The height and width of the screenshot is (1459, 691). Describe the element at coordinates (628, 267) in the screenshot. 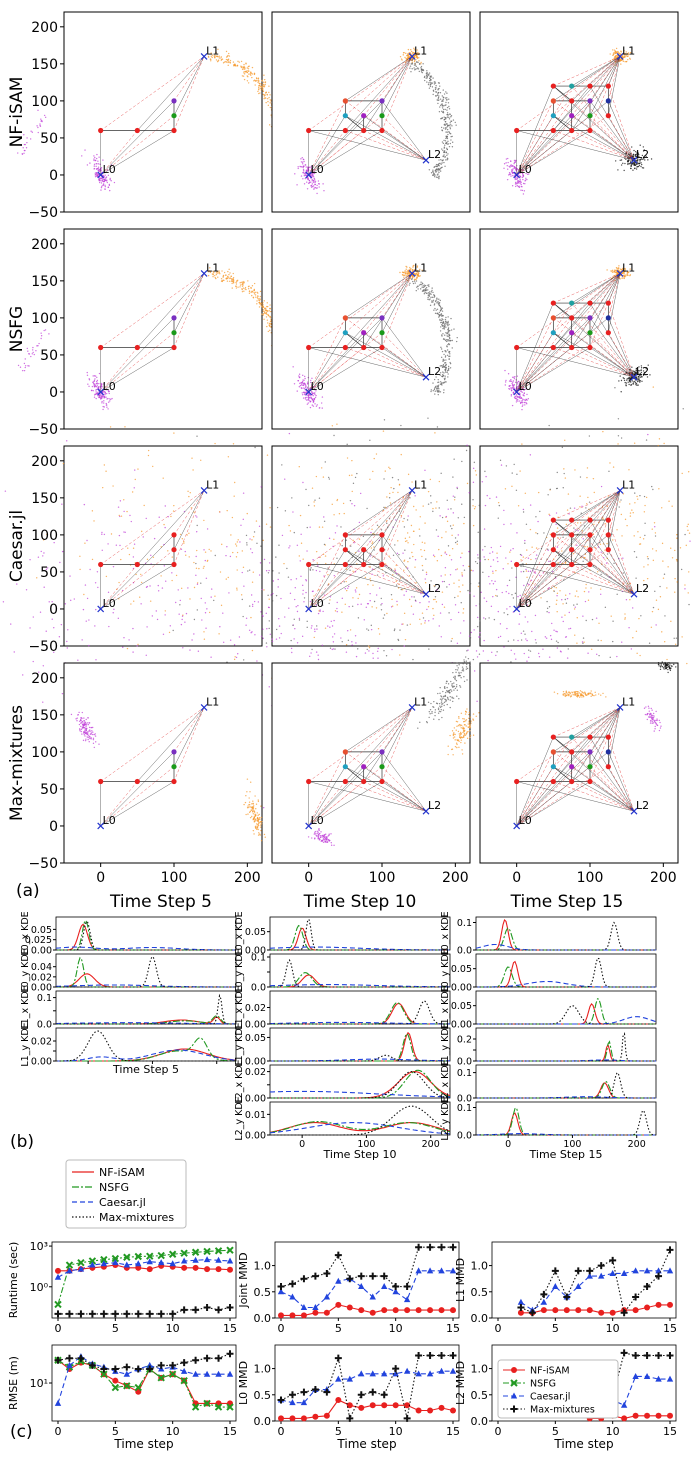

I see `landmark-label: L1` at that location.